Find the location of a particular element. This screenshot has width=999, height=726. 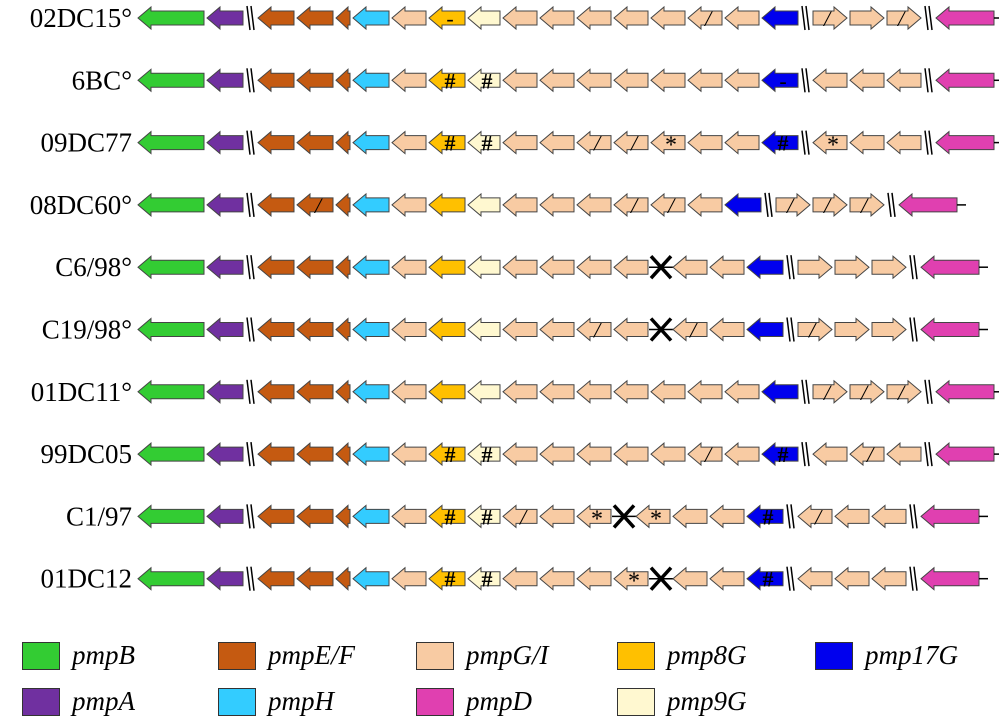

legend-label: pmp9G is located at coordinates (707, 701).